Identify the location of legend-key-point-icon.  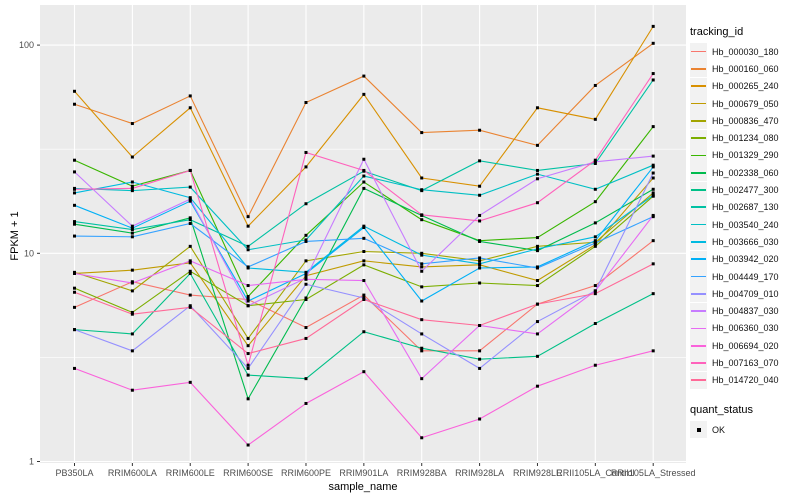
(698, 430).